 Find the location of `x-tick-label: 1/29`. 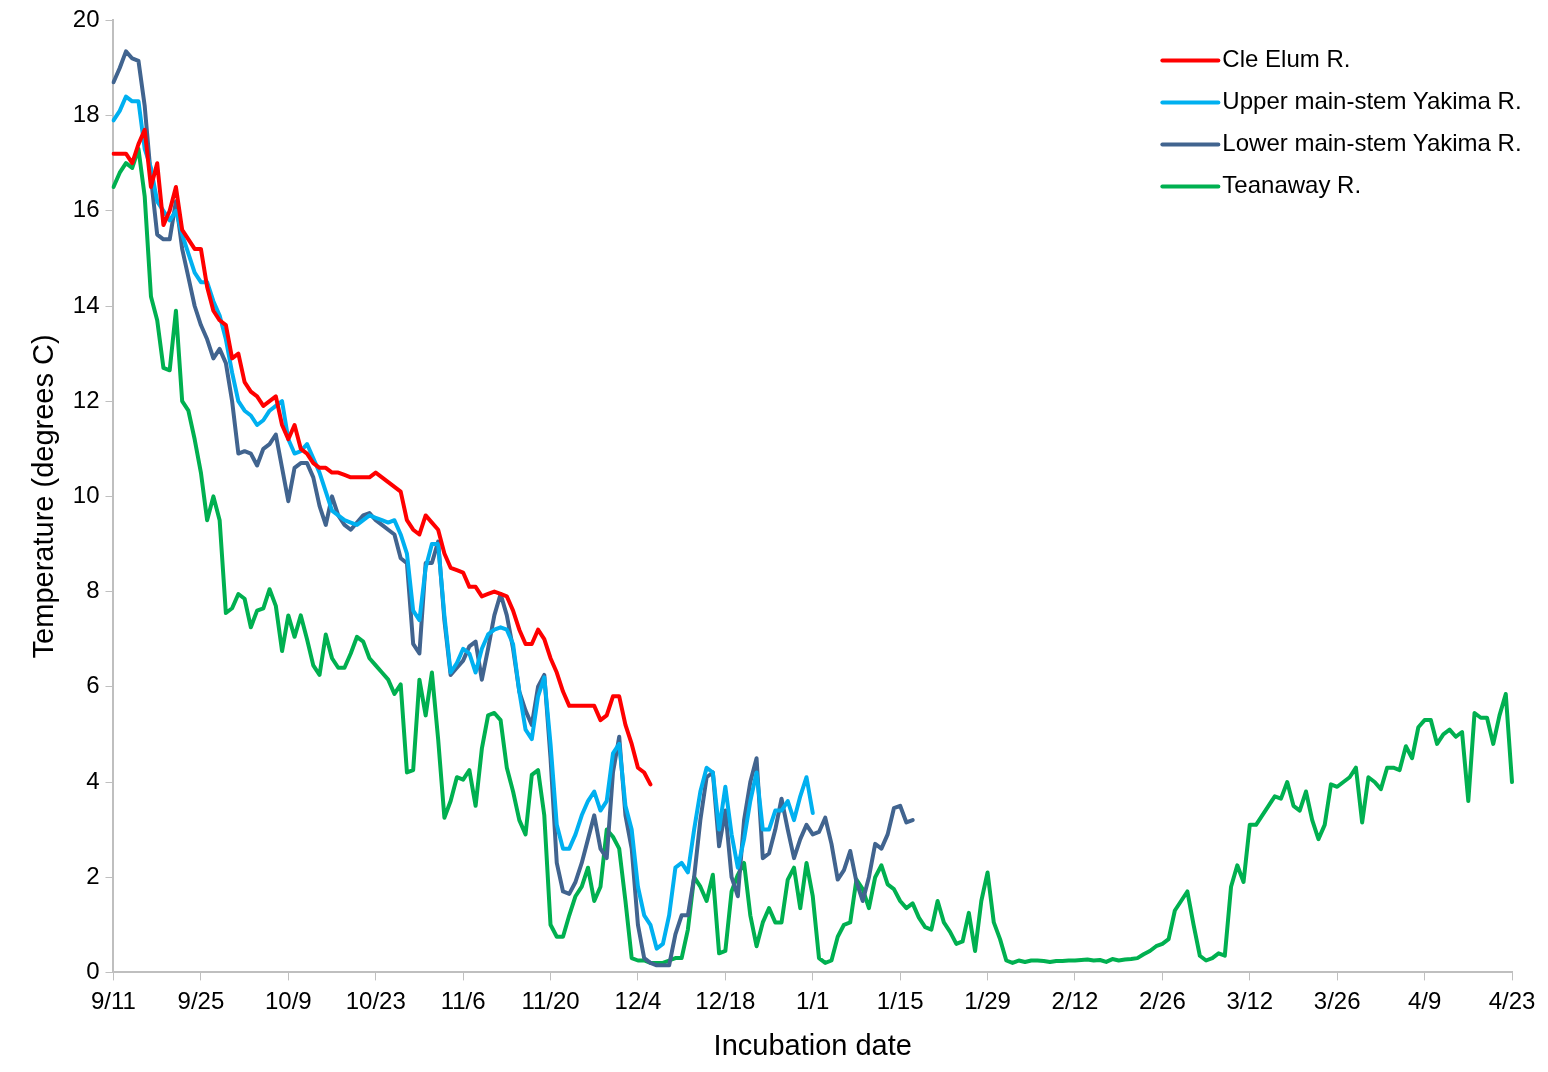

x-tick-label: 1/29 is located at coordinates (987, 1001).